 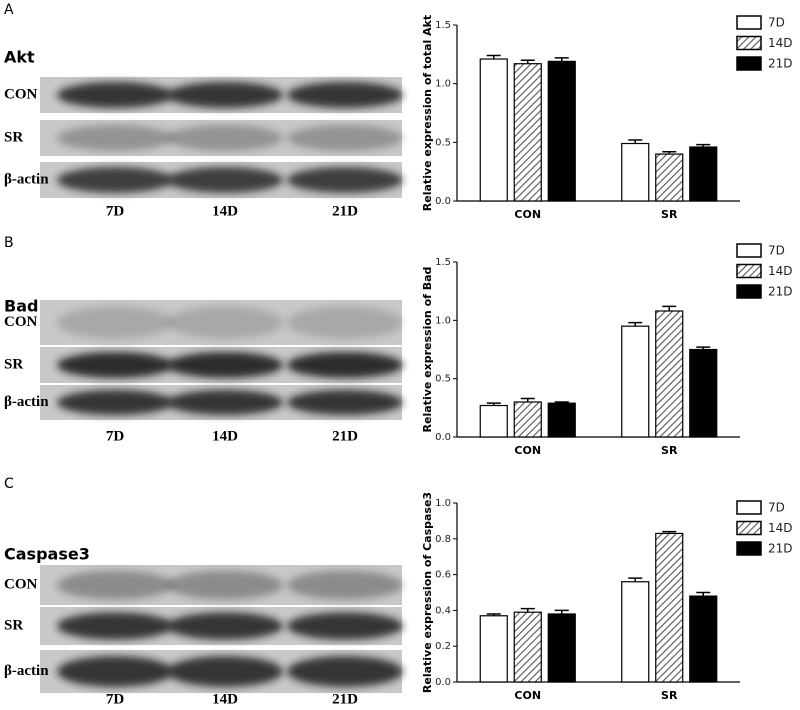 I want to click on blot-row-label: SR, so click(x=13, y=137).